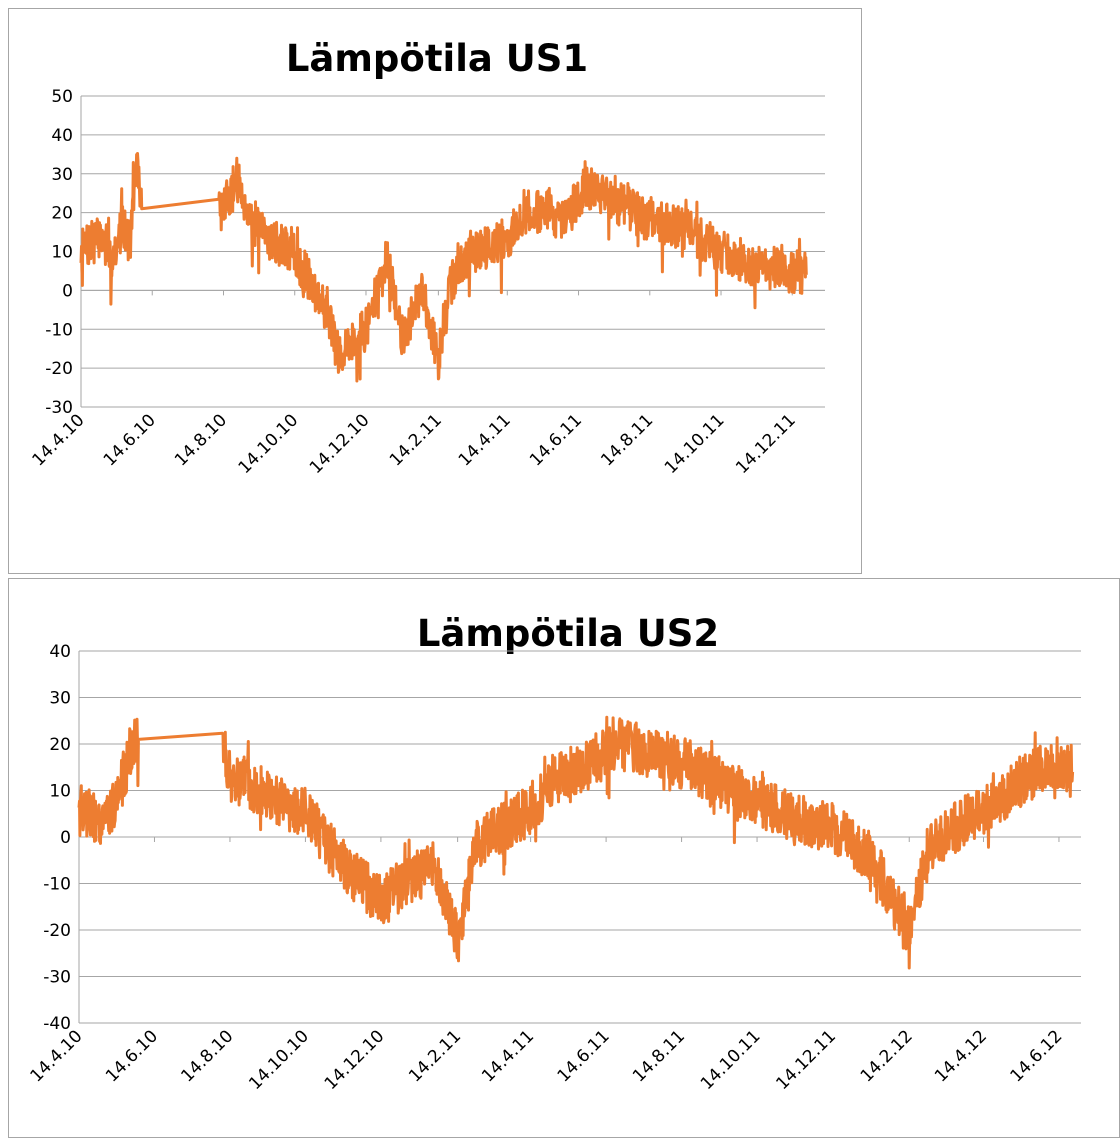 This screenshot has width=1120, height=1139. I want to click on chart-title: Lämpötila US1, so click(437, 58).